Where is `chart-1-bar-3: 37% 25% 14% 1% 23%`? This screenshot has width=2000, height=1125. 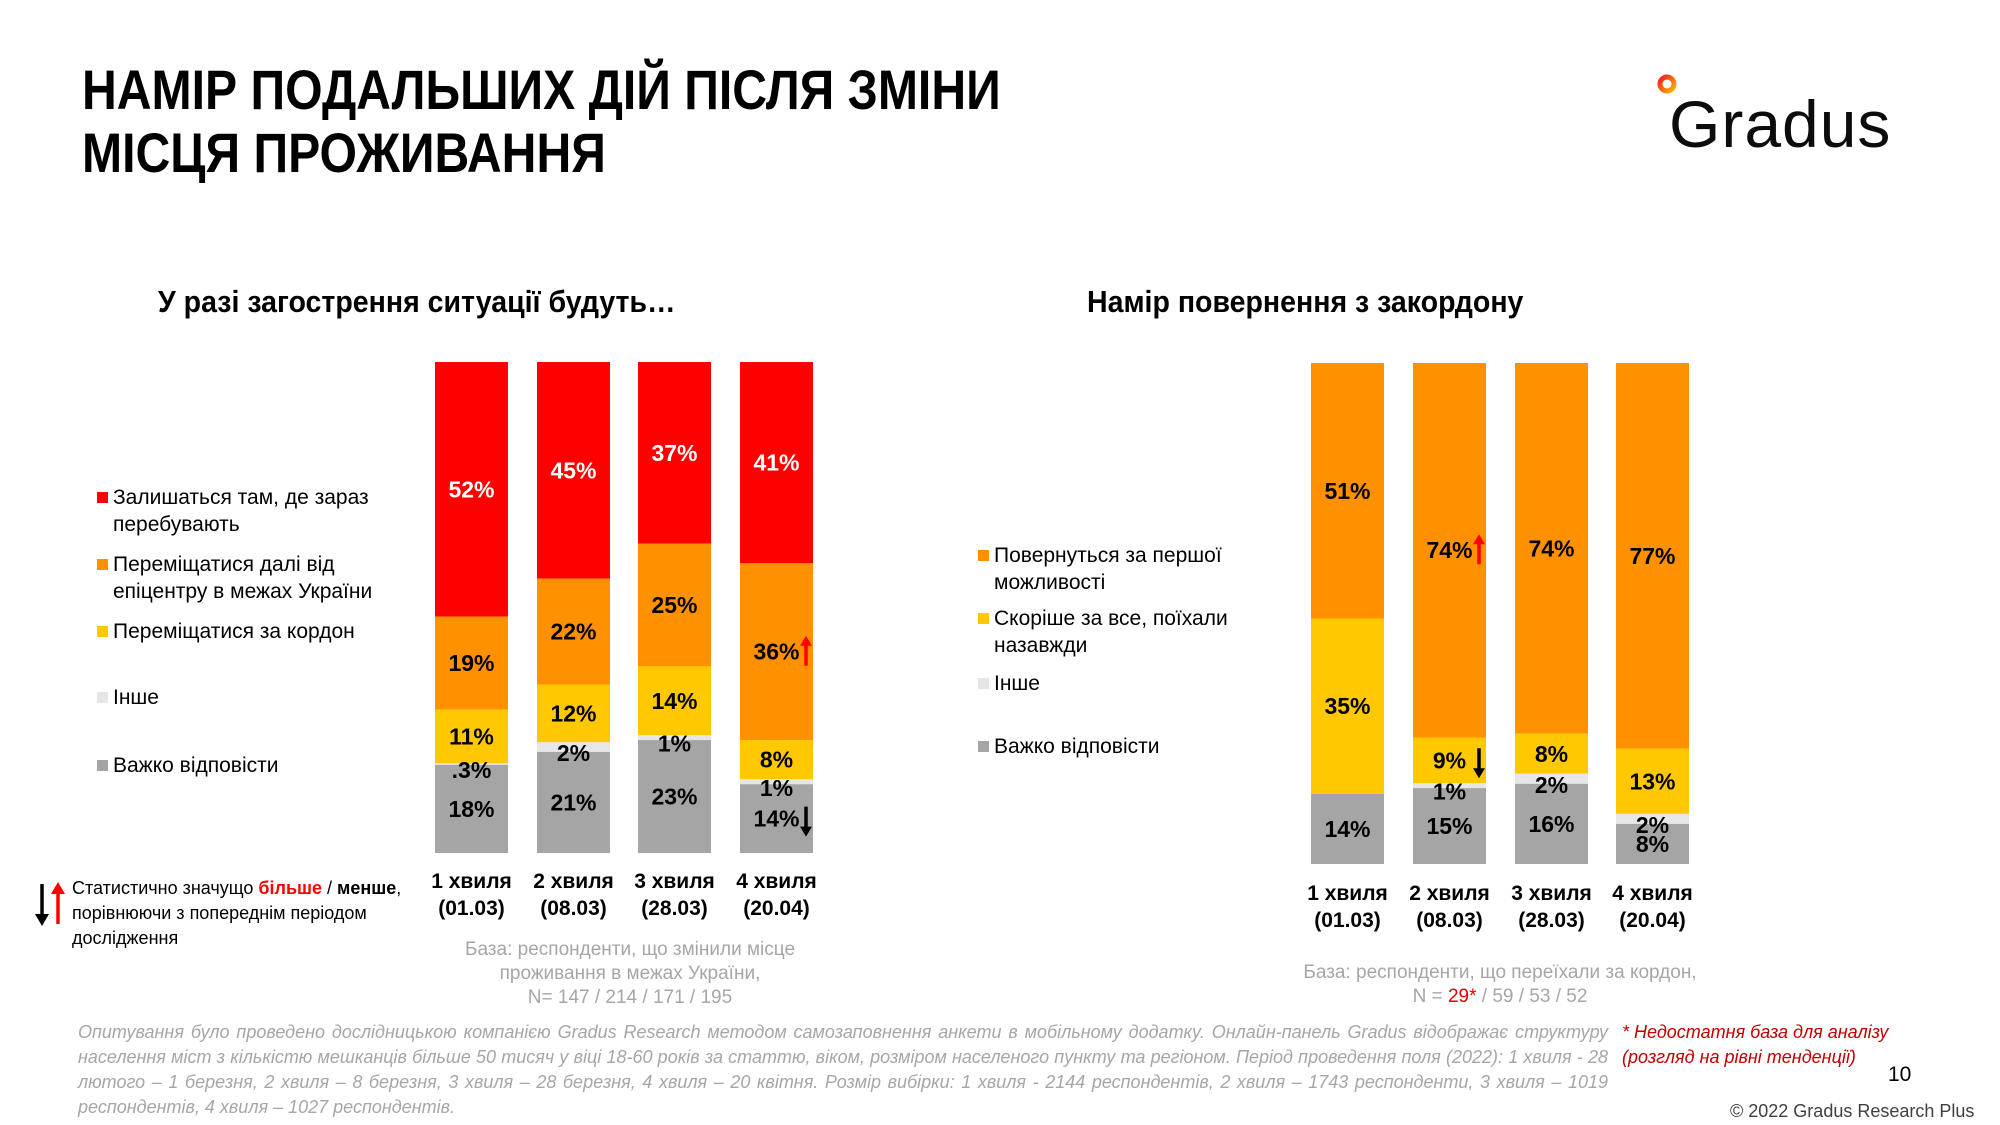 chart-1-bar-3: 37% 25% 14% 1% 23% is located at coordinates (674, 607).